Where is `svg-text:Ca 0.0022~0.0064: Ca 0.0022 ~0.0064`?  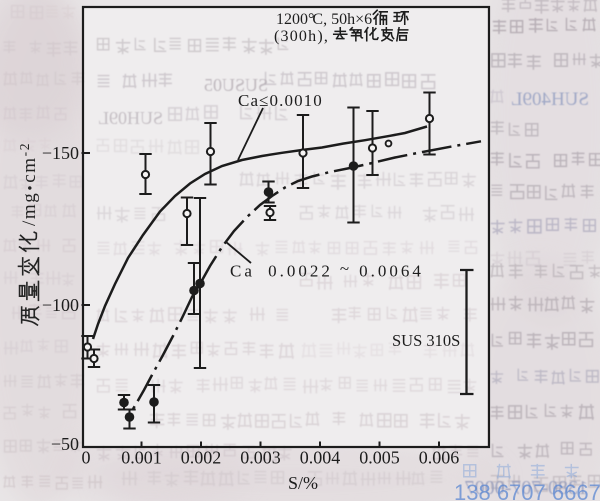
svg-text:Ca 0.0022~0.0064: Ca 0.0022 ~0.0064 is located at coordinates (327, 270).